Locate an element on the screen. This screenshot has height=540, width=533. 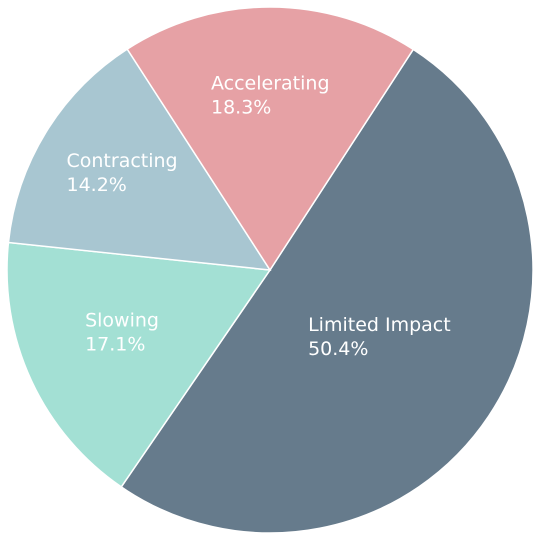
slice-label-contracting: Contracting 14.2% is located at coordinates (122, 173).